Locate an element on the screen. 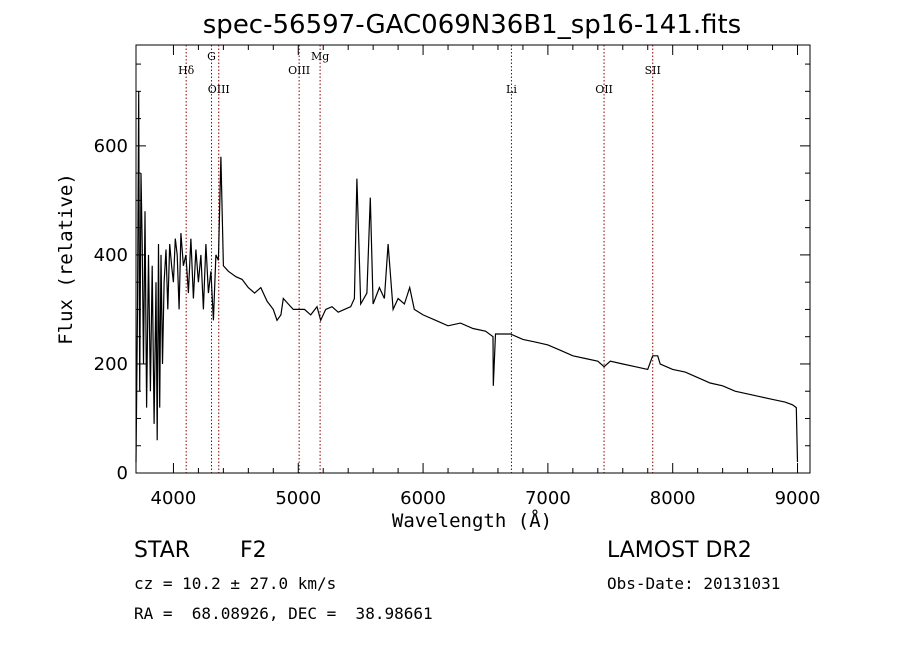  line-marker-label: Li is located at coordinates (511, 89).